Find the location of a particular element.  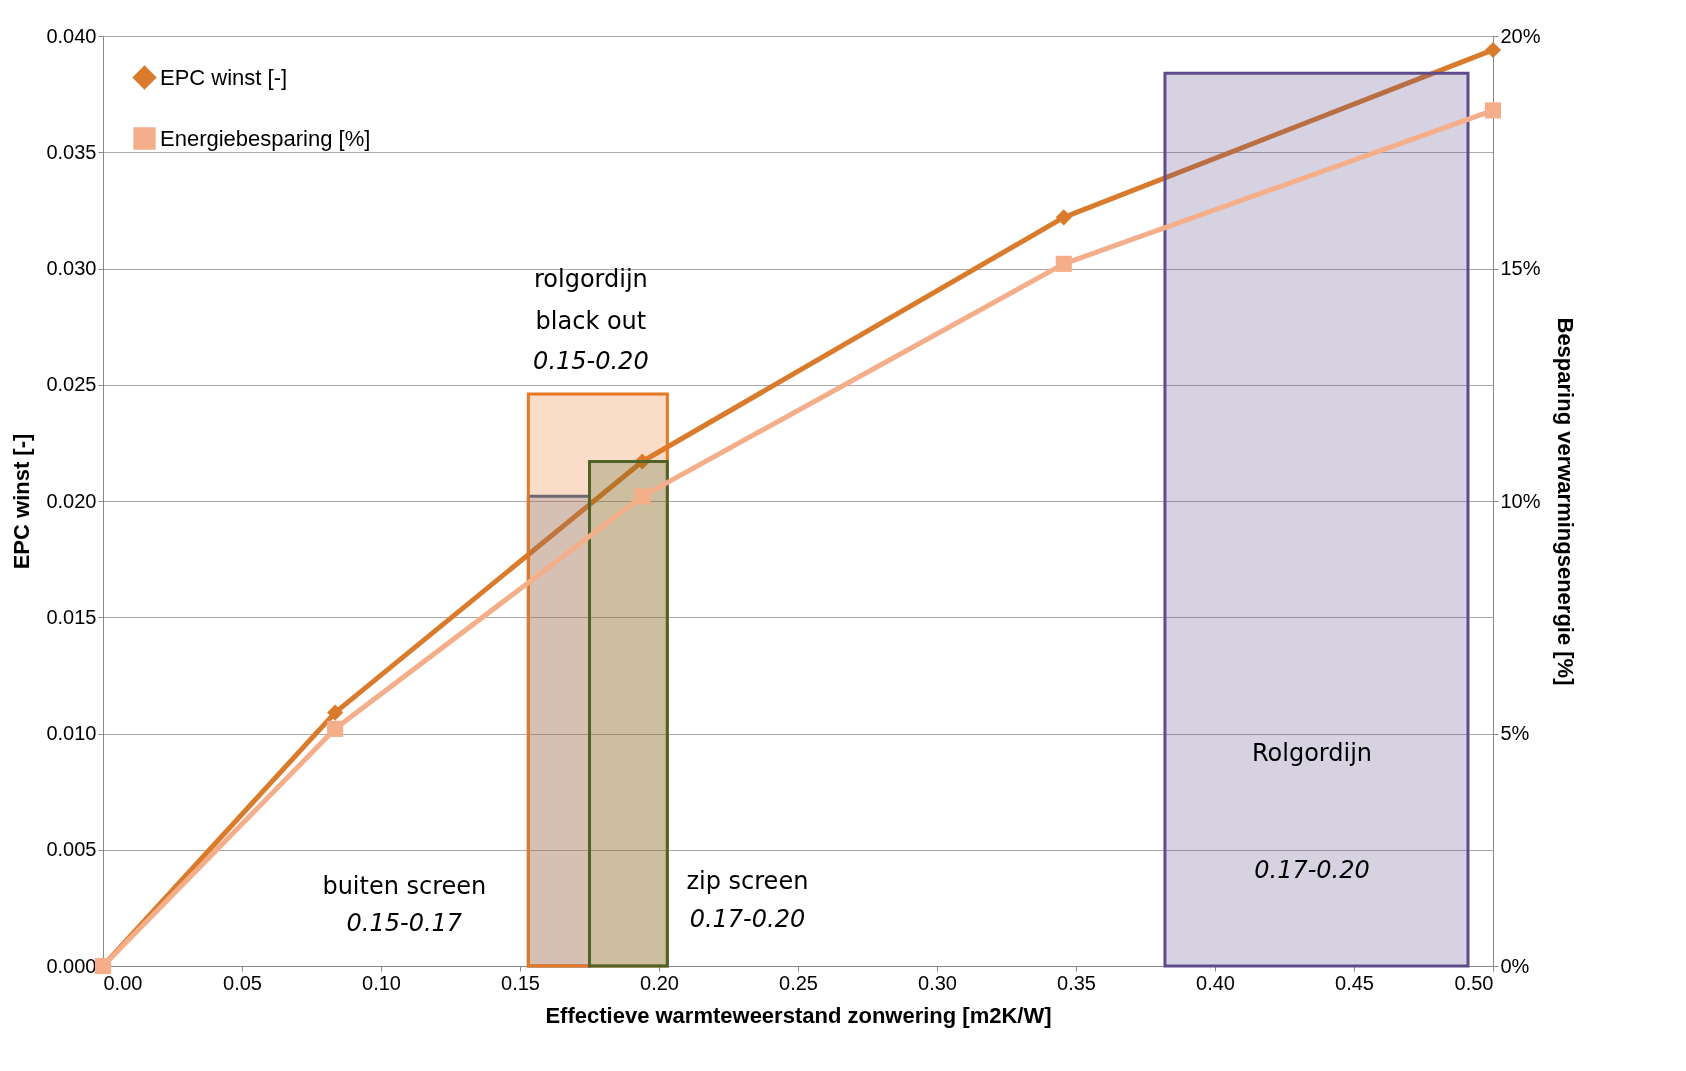

y2-tick-label: 15% is located at coordinates (1520, 268).